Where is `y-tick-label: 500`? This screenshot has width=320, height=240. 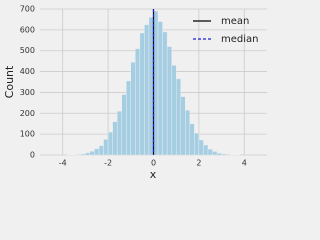 y-tick-label: 500 is located at coordinates (27, 50).